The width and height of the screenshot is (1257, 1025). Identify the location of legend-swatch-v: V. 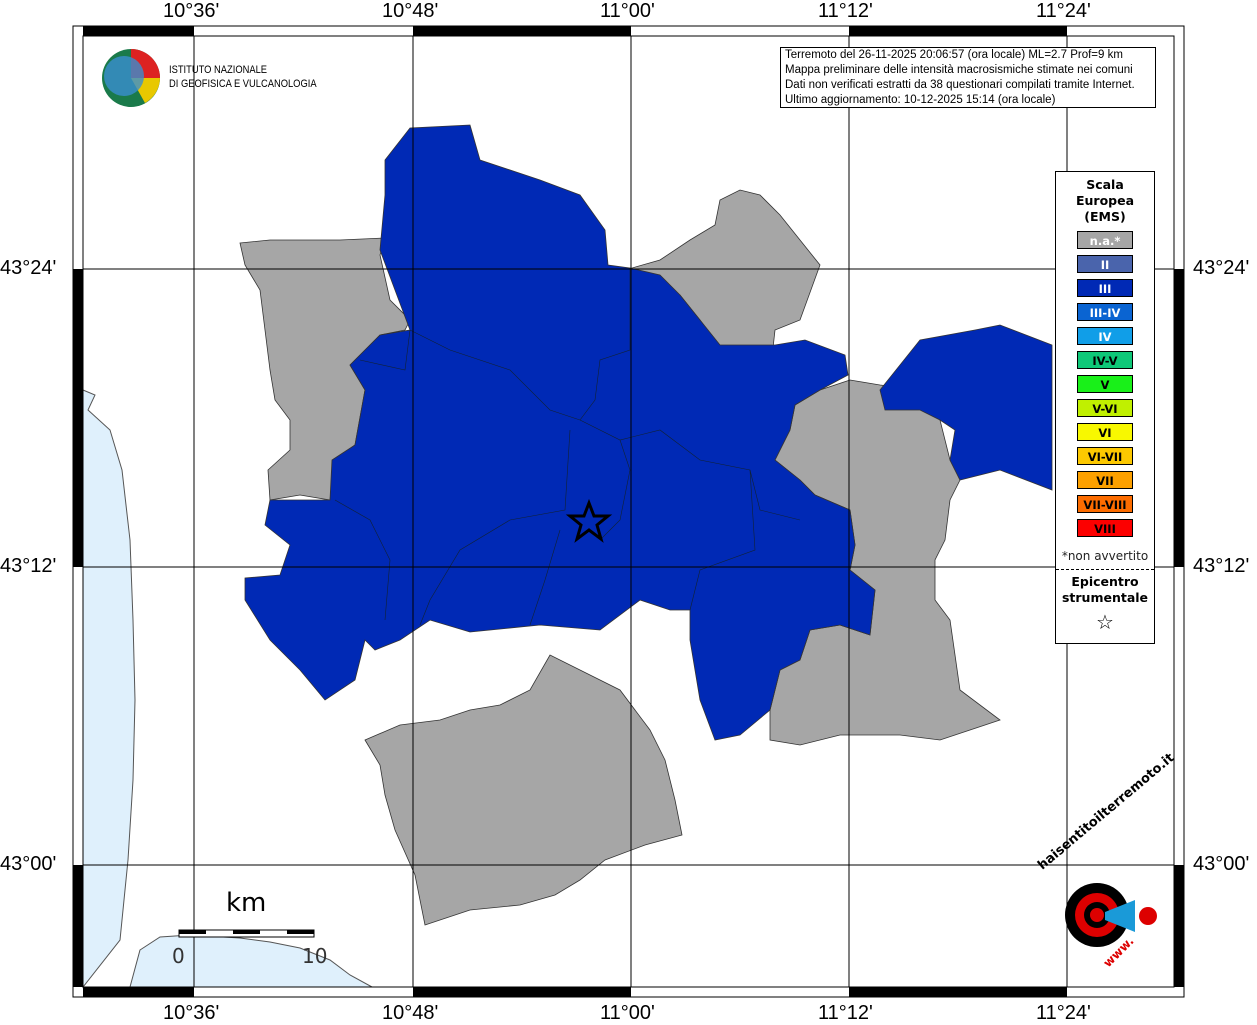
(1105, 384).